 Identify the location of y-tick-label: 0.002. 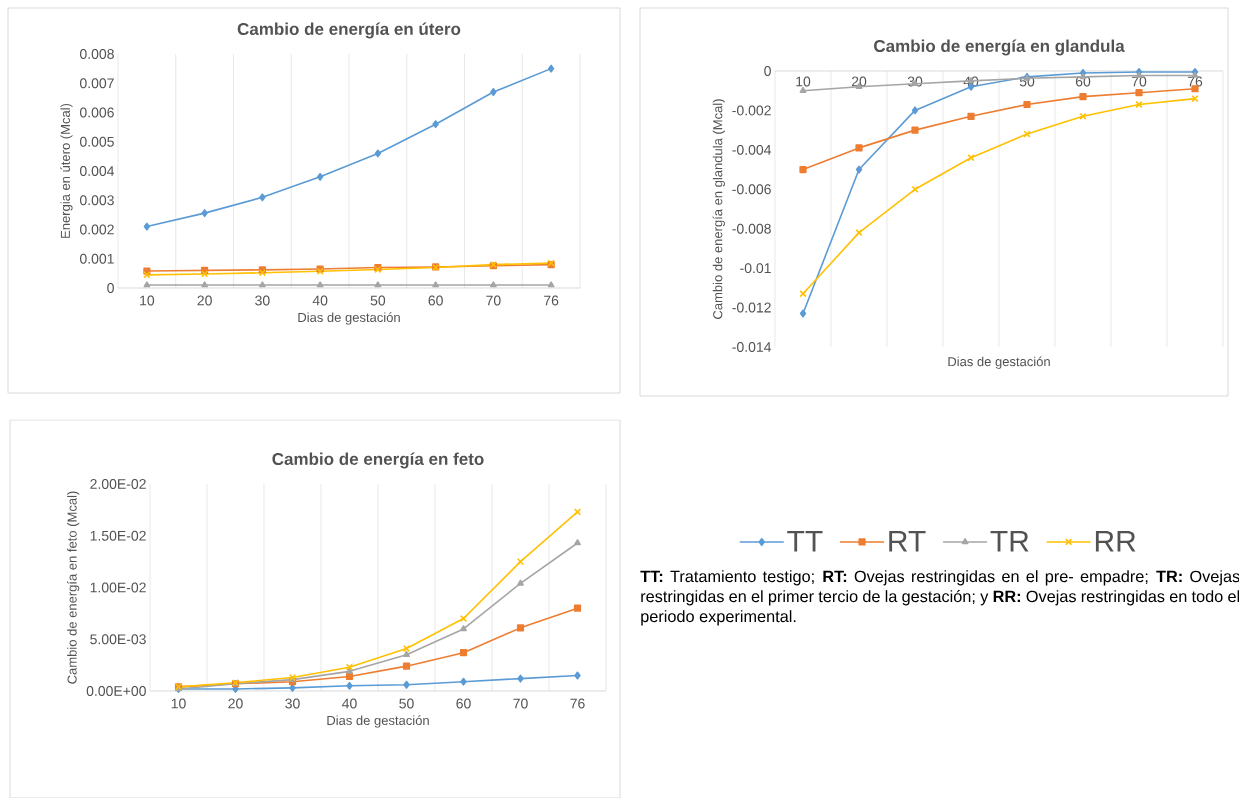
(96, 229).